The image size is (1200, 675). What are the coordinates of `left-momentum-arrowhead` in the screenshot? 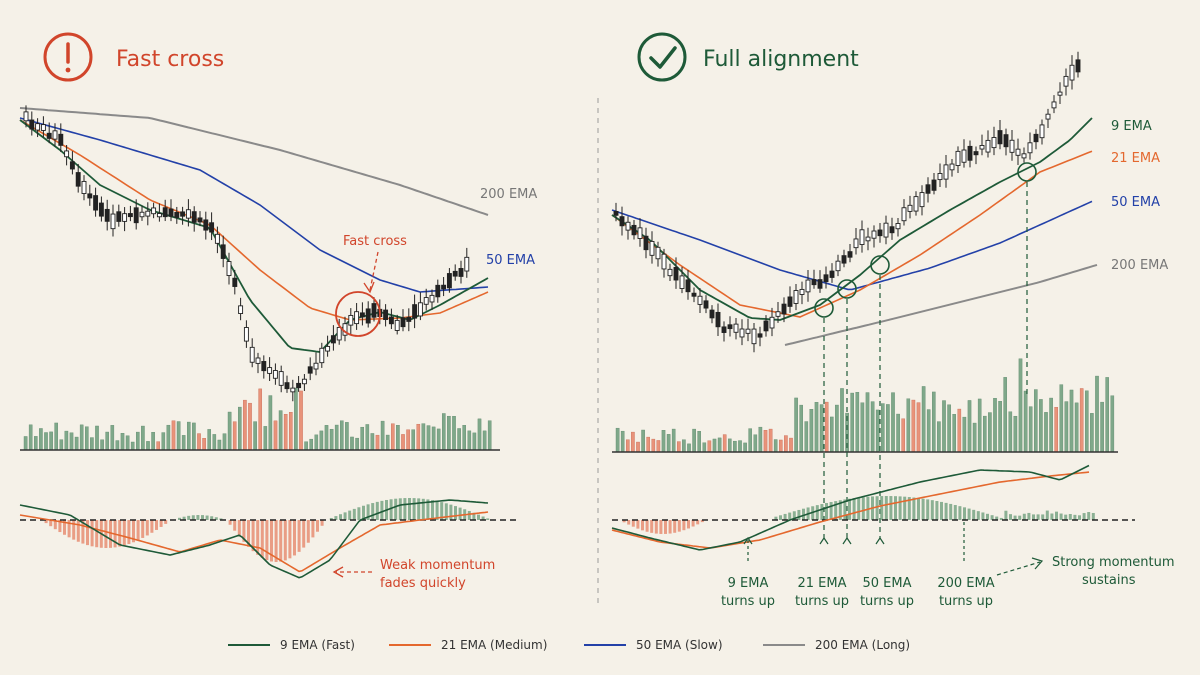 It's located at (338, 572).